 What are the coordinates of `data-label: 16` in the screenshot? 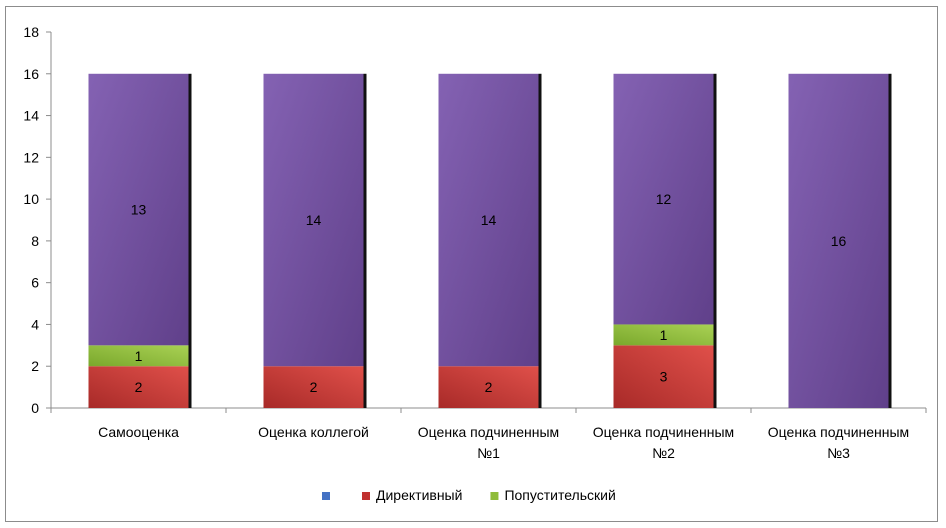 It's located at (839, 241).